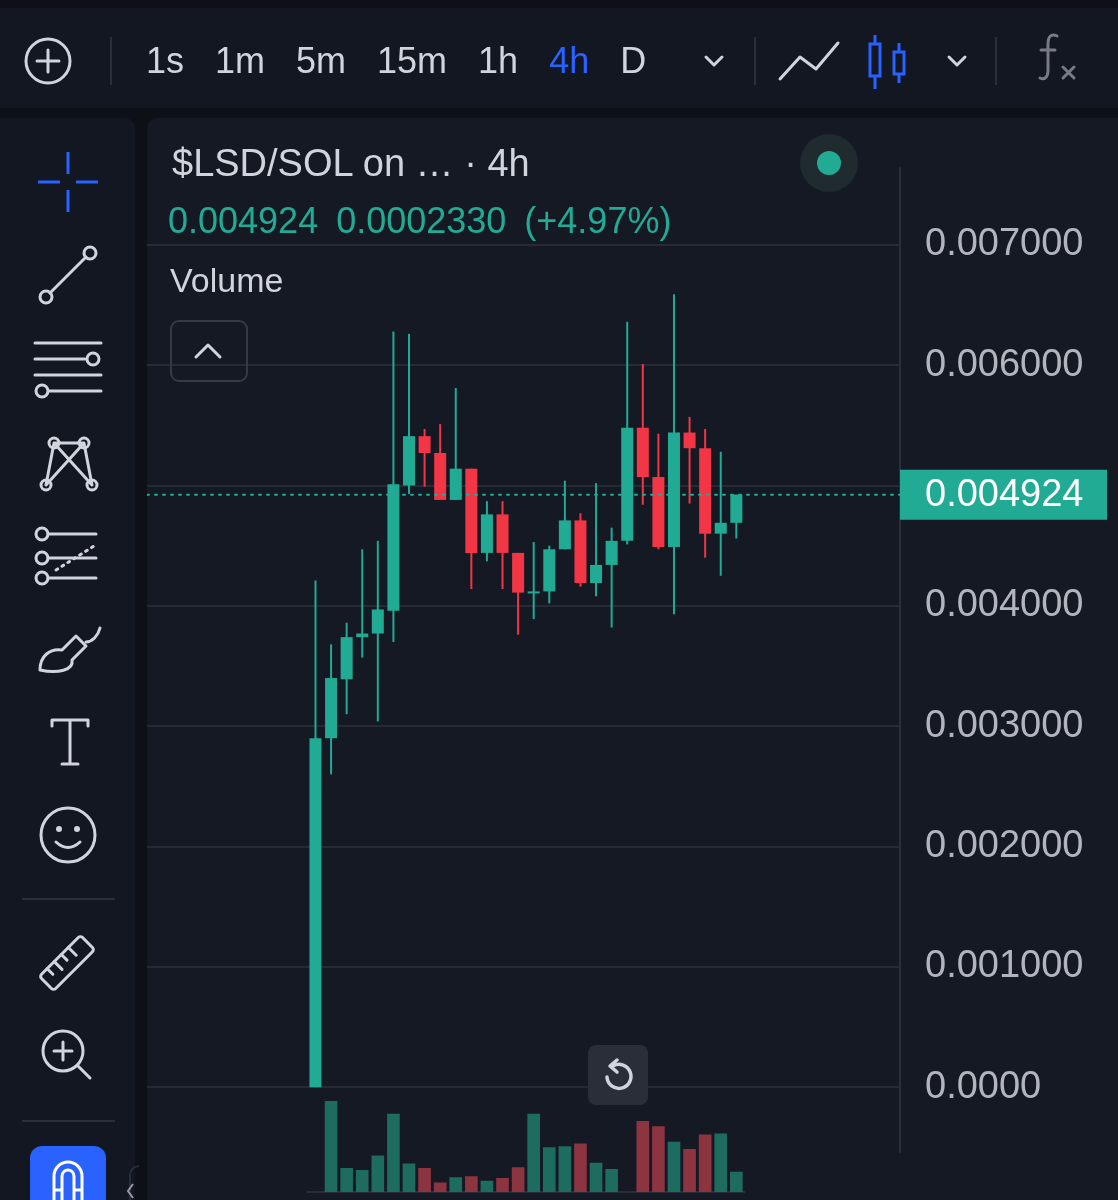 This screenshot has width=1118, height=1200. What do you see at coordinates (240, 61) in the screenshot?
I see `text: 1m` at bounding box center [240, 61].